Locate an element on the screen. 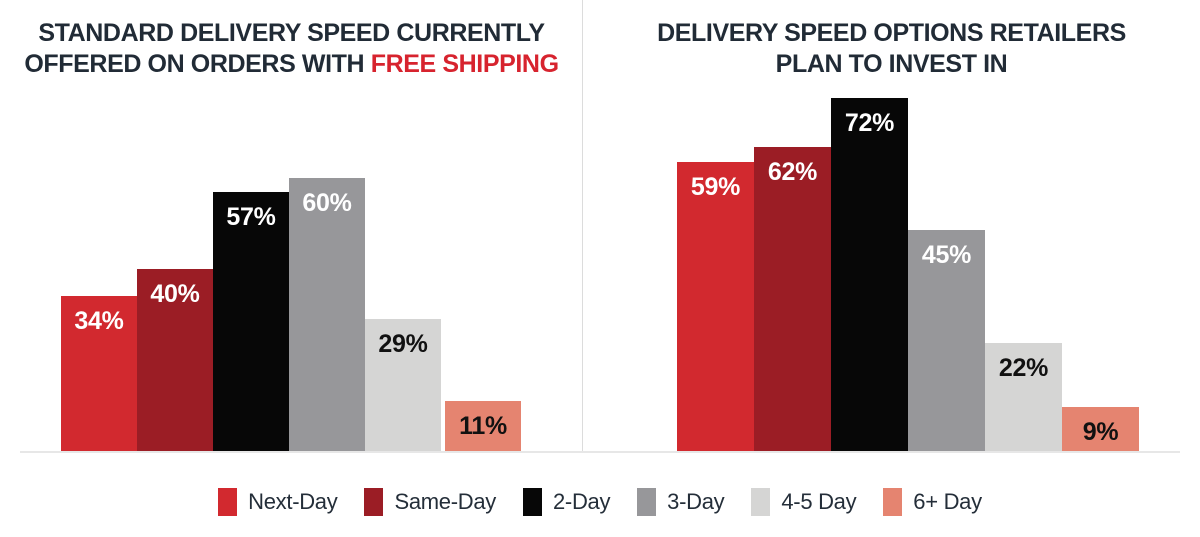  bar-value-label: 40% is located at coordinates (175, 294).